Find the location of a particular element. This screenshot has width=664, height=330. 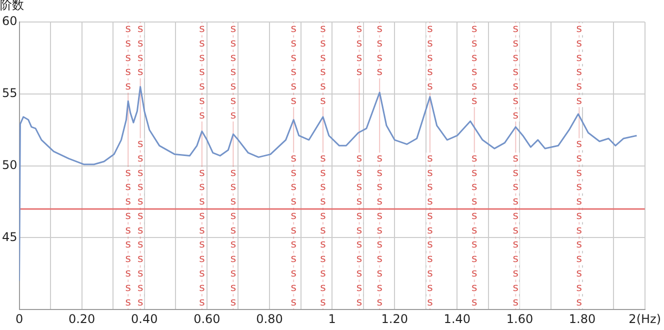

x-tick-label: 0 is located at coordinates (19, 319).